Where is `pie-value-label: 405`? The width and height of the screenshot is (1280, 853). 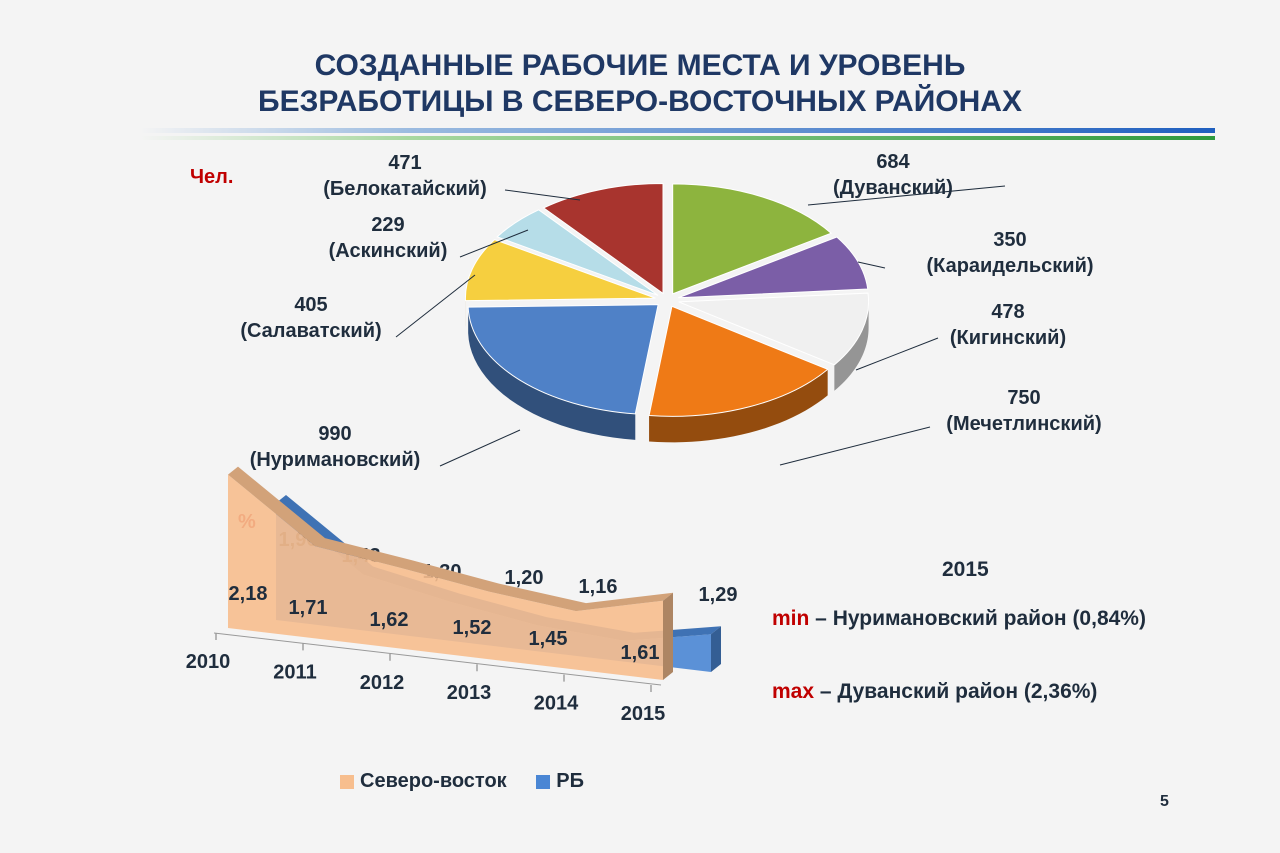
pie-value-label: 405 is located at coordinates (310, 305).